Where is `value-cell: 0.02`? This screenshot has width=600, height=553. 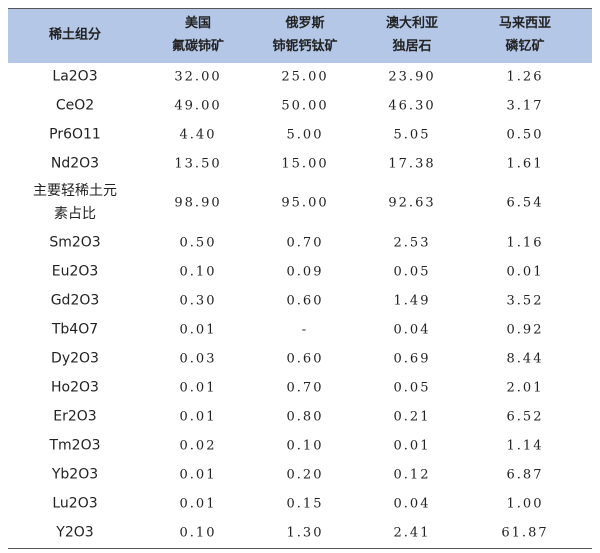
value-cell: 0.02 is located at coordinates (198, 445).